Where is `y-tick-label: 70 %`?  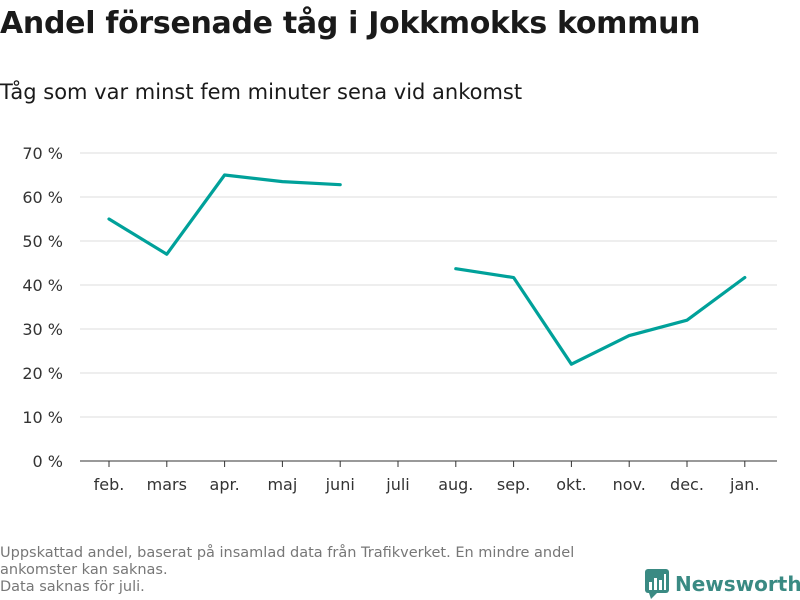
y-tick-label: 70 % is located at coordinates (42, 153).